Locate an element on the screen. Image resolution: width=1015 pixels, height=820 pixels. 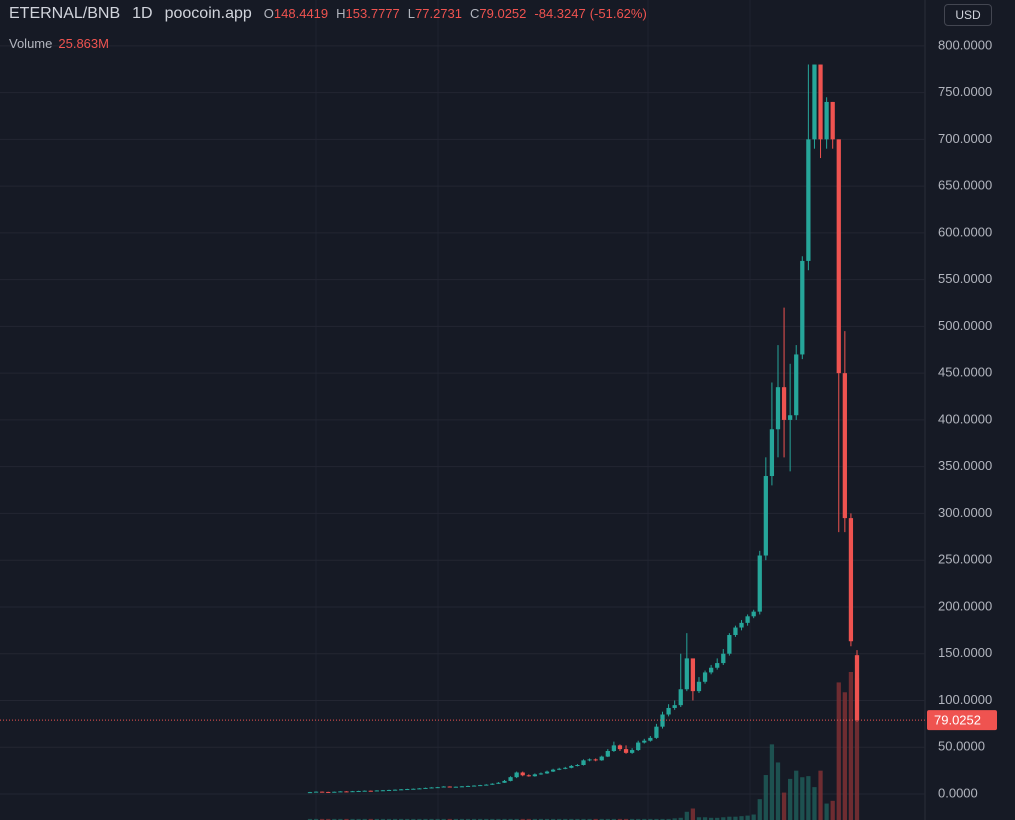
y-tick-label: 300.0000 is located at coordinates (965, 512).